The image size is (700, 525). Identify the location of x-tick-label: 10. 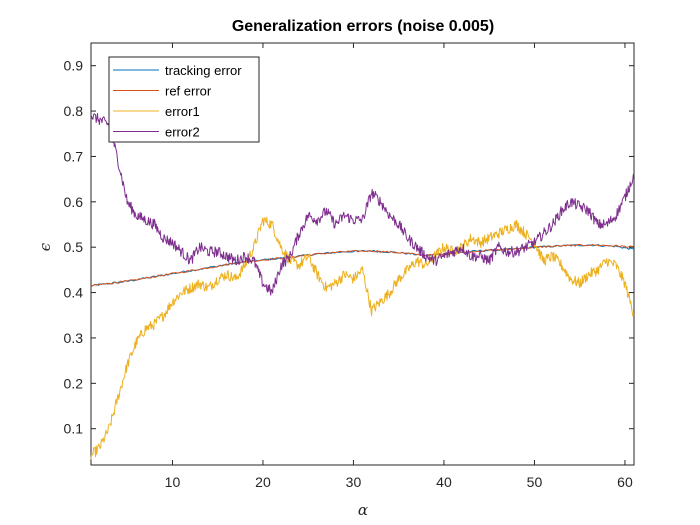
(173, 482).